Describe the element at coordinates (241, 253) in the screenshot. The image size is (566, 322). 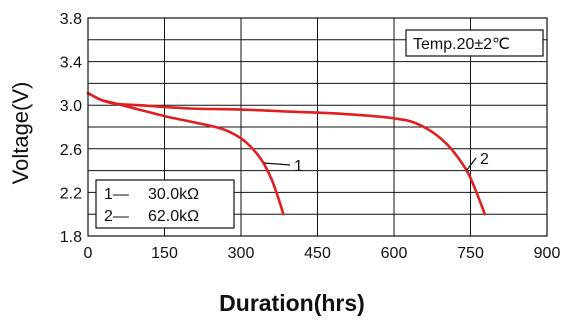
I see `x-tick-label: 300` at that location.